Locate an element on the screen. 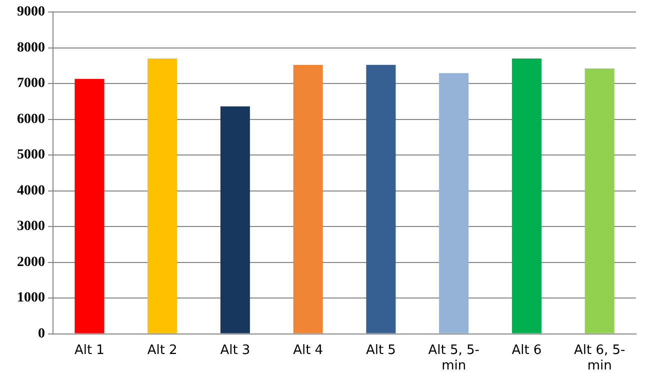  y-tick-label: 7000 is located at coordinates (31, 84).